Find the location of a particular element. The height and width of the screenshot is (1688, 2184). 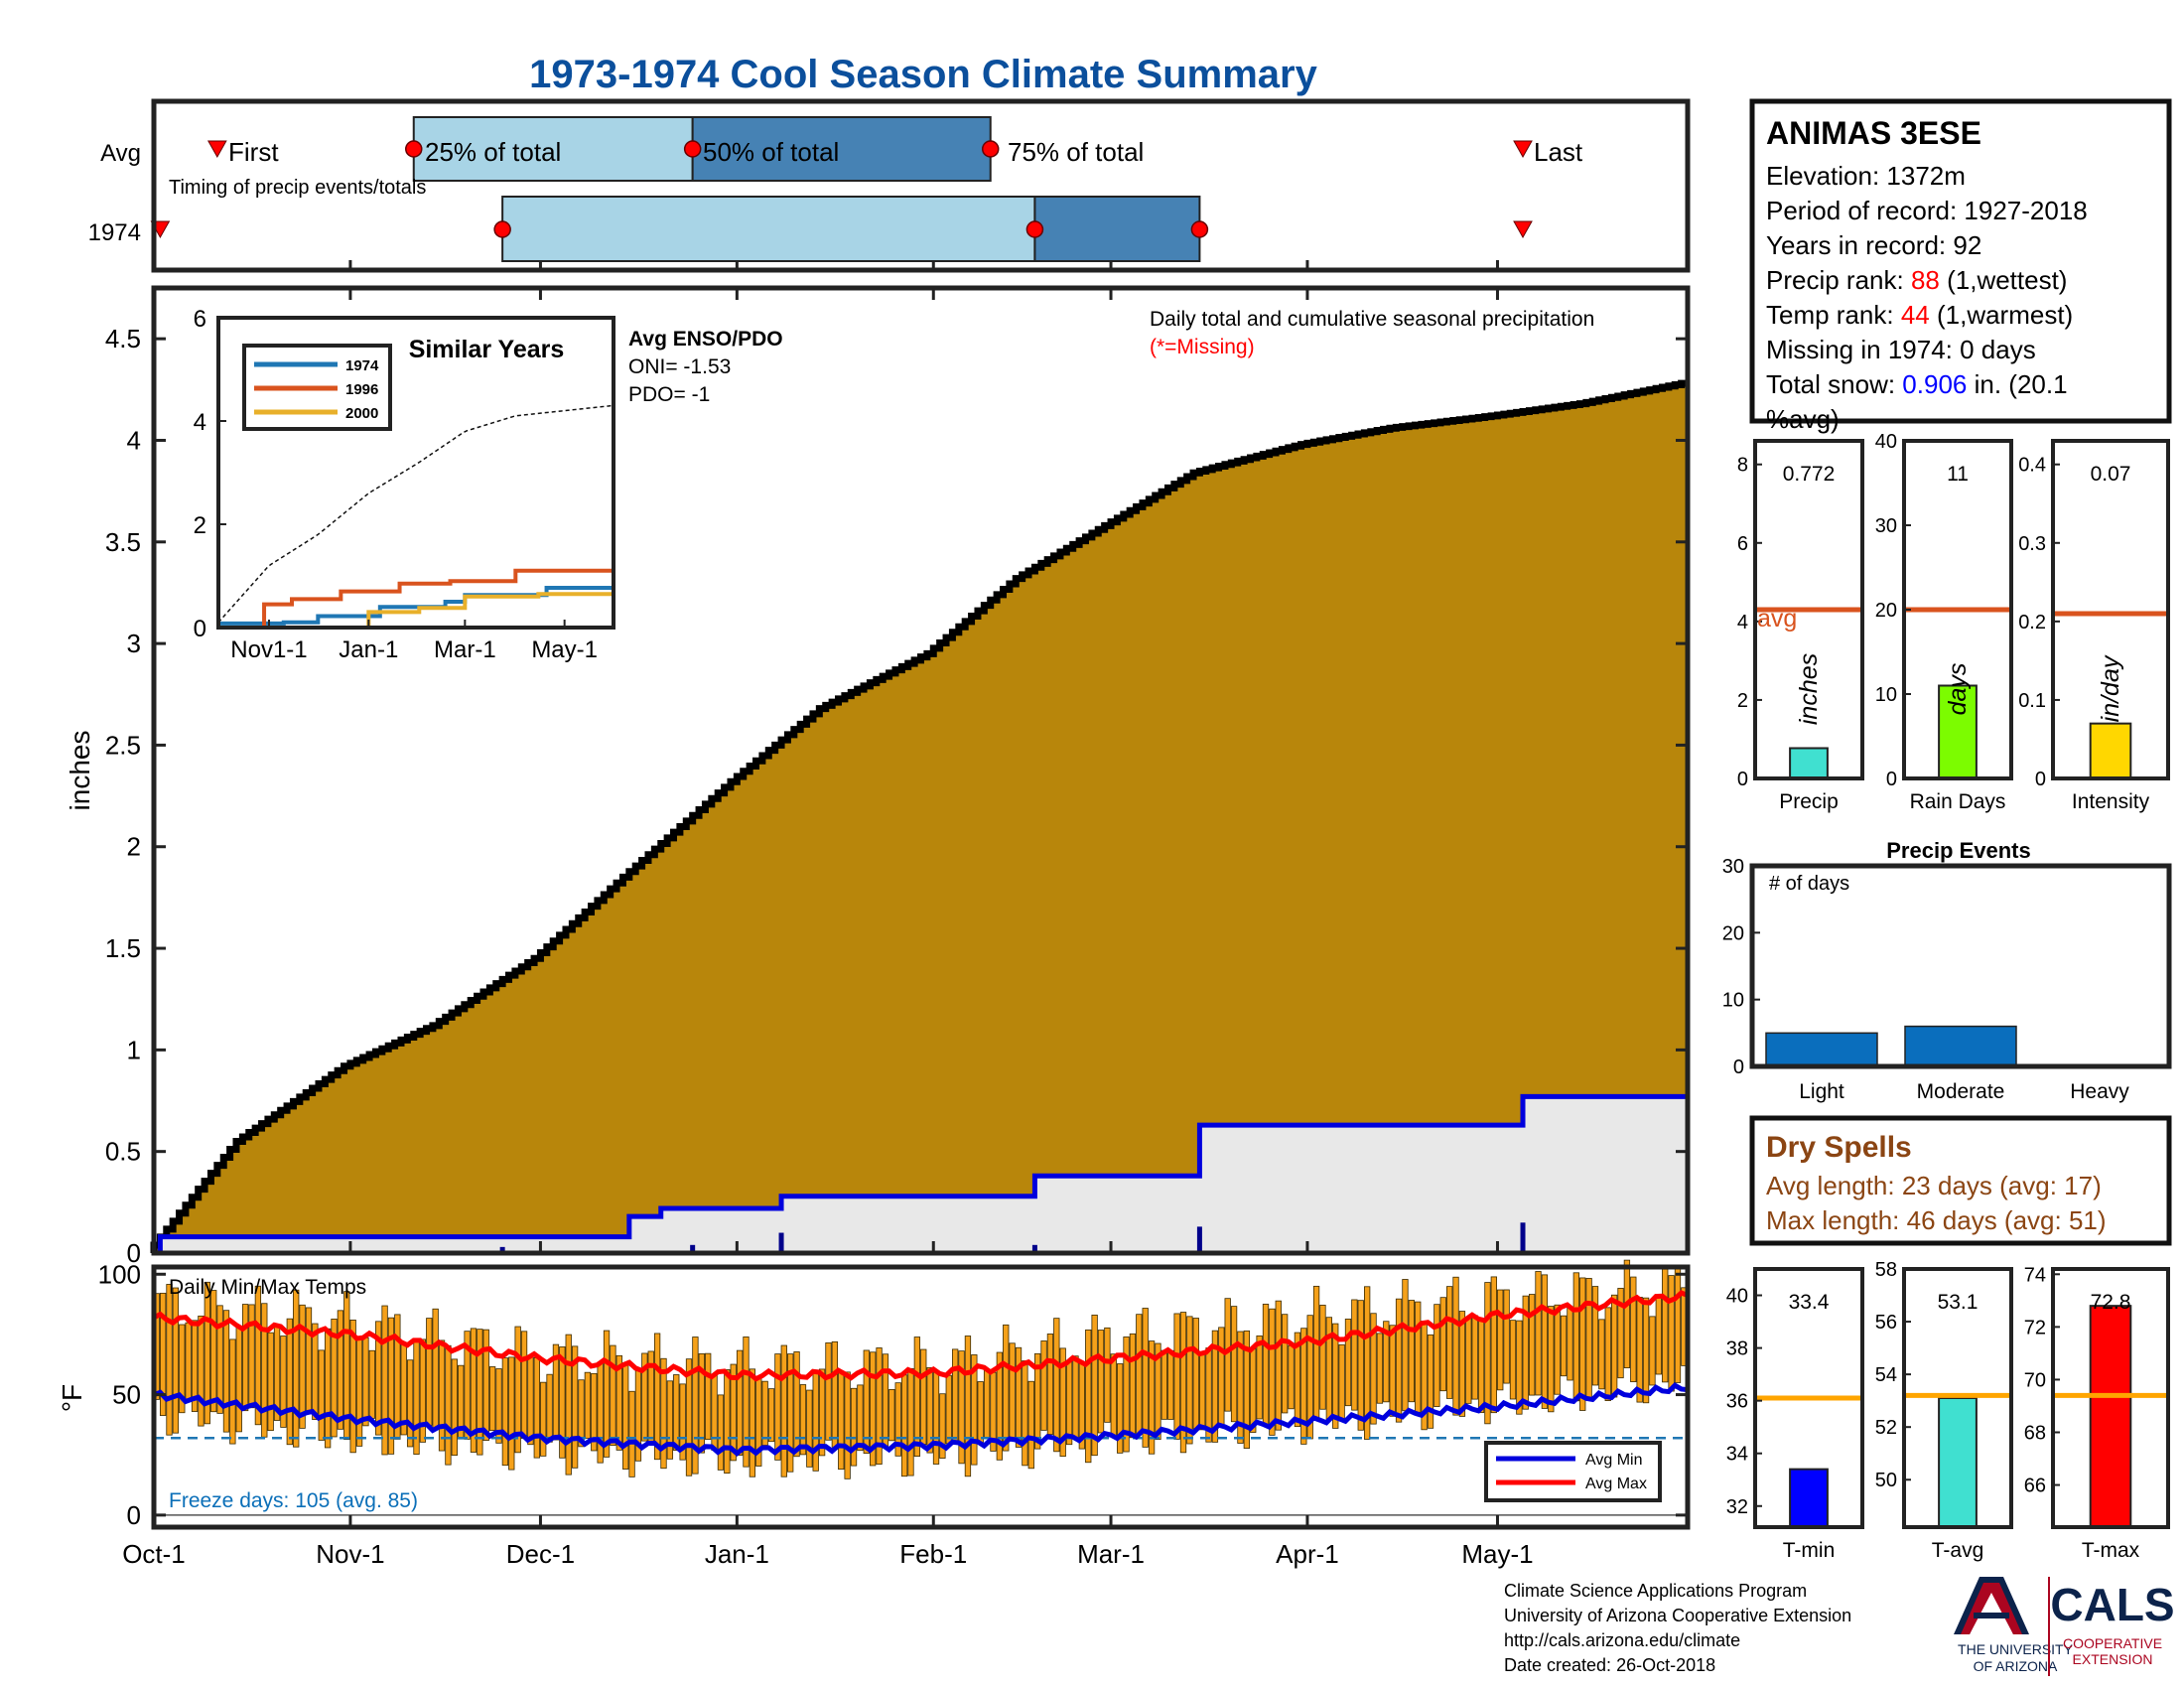

mini-chart-precip: 0 2 4 6 8 0.772 Precip inches avg is located at coordinates (1800, 626).